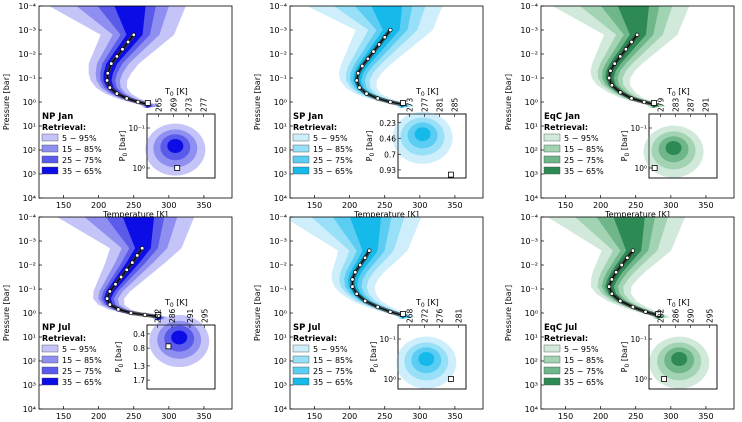 The image size is (742, 422). What do you see at coordinates (529, 289) in the screenshot?
I see `y-tick-label: 10⁻¹` at bounding box center [529, 289].